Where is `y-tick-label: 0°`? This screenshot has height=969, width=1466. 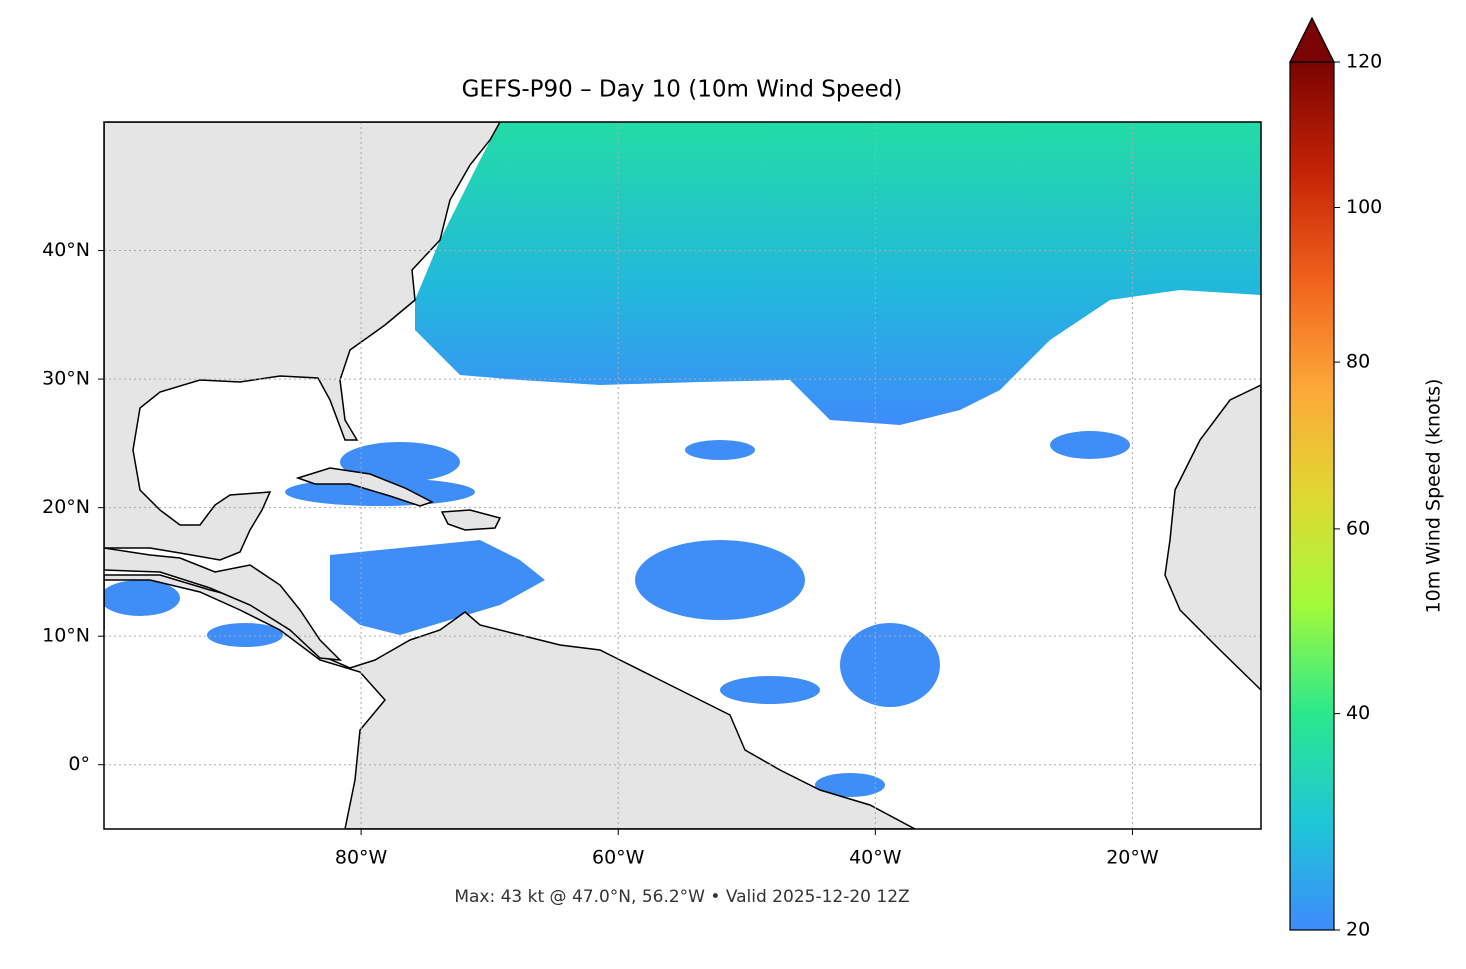
y-tick-label: 0° is located at coordinates (79, 764).